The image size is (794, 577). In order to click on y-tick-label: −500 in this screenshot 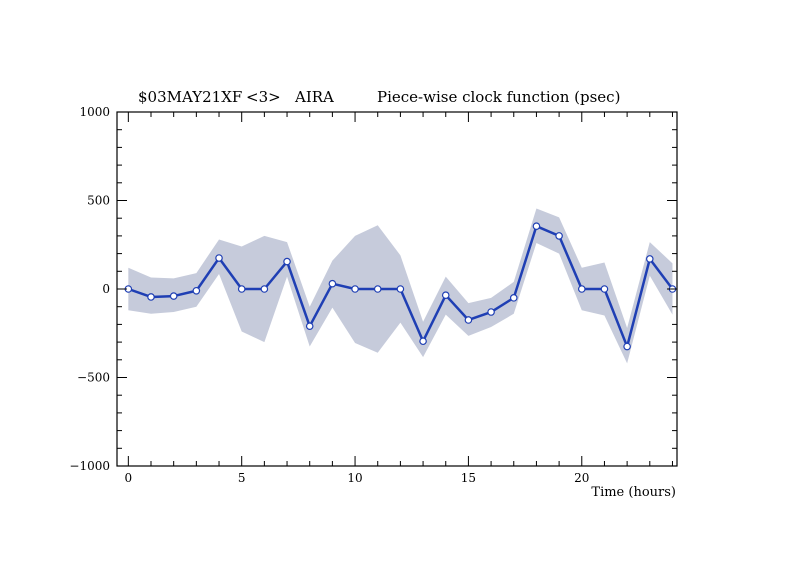, I will do `click(93, 378)`.